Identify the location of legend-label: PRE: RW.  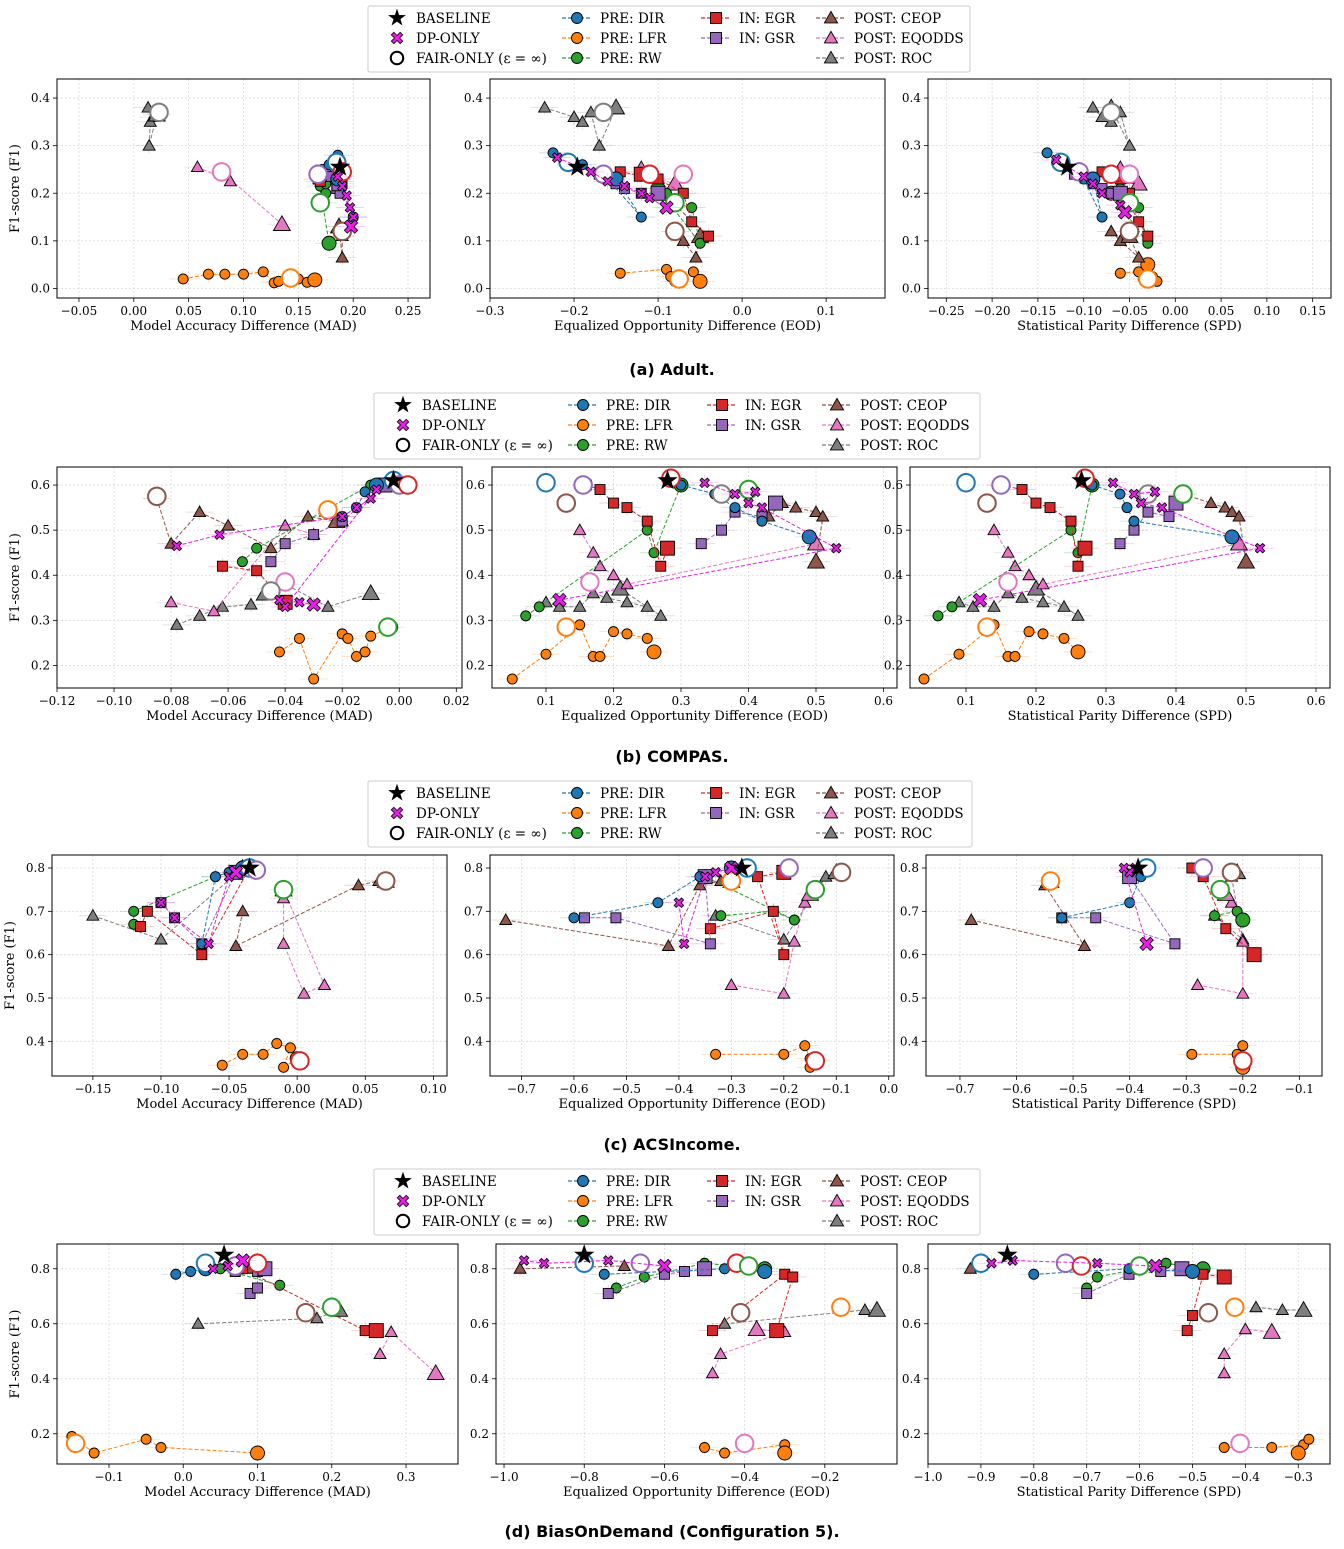
(631, 59).